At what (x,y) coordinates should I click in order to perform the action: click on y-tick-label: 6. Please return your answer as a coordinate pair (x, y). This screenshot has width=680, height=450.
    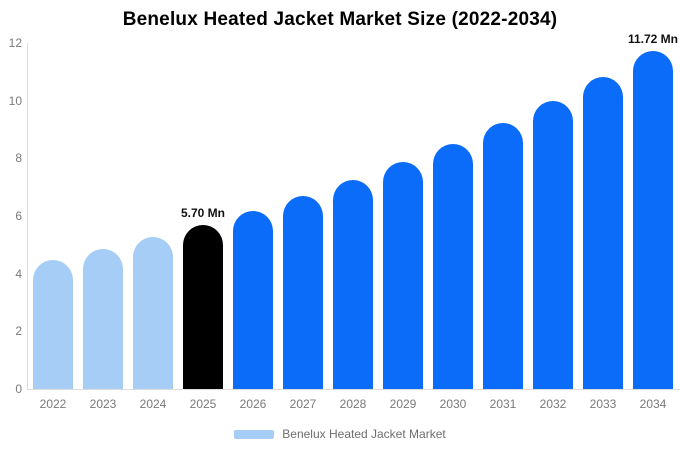
    Looking at the image, I should click on (18, 216).